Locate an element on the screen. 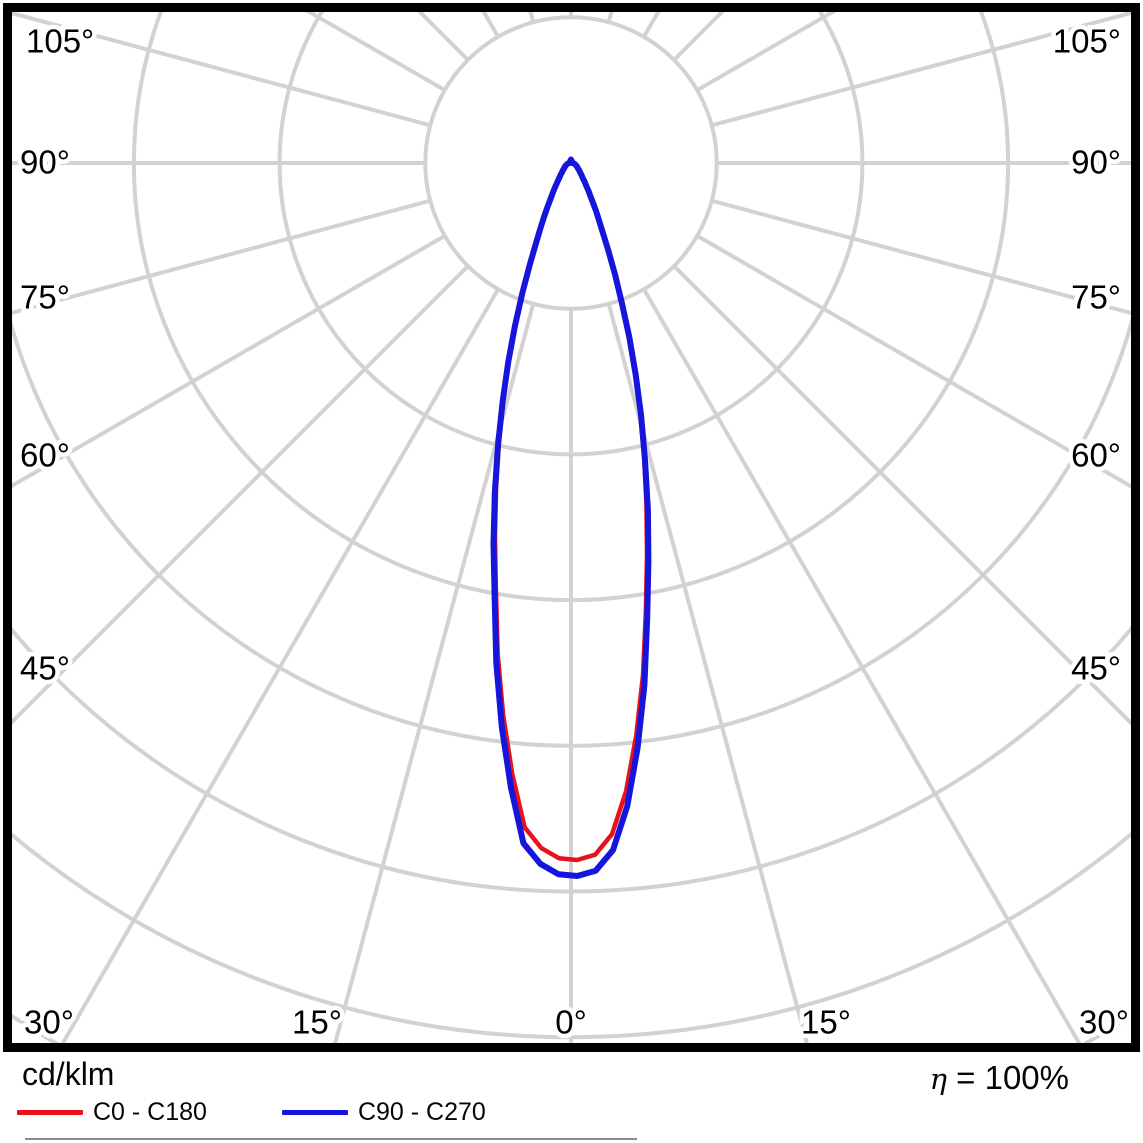 Image resolution: width=1143 pixels, height=1143 pixels. angle-label-right: 90° is located at coordinates (1096, 162).